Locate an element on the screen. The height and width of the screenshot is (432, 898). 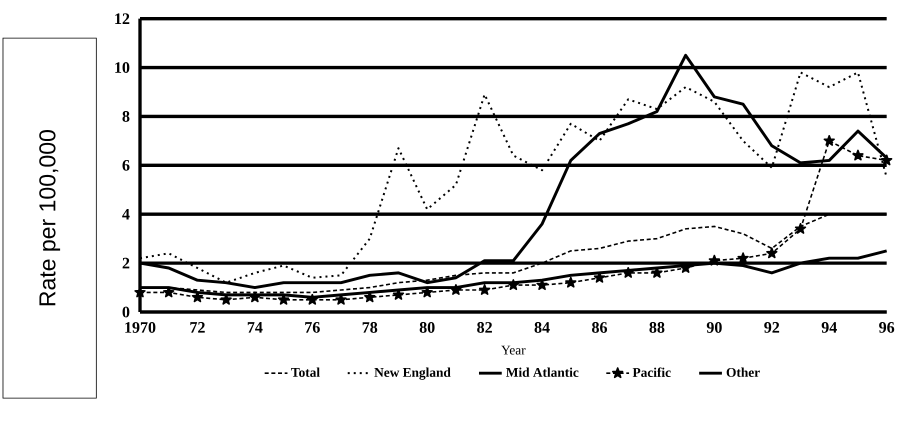
x-tick-label: 78 is located at coordinates (370, 327).